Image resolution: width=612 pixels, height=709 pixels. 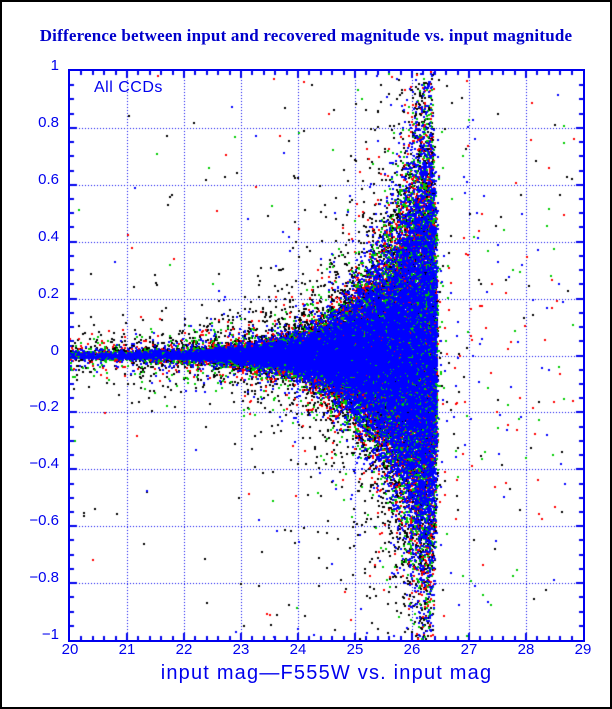 What do you see at coordinates (44, 521) in the screenshot?
I see `y-tick-label: −0.6` at bounding box center [44, 521].